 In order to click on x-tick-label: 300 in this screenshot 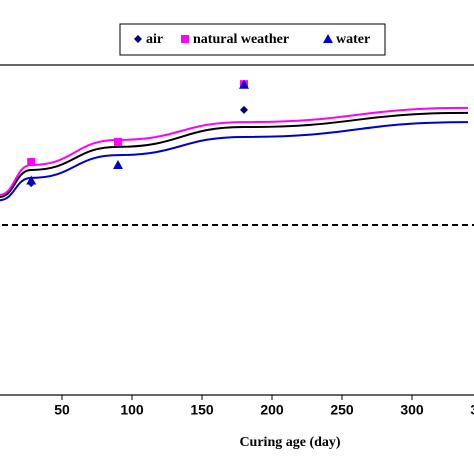, I will do `click(412, 410)`.